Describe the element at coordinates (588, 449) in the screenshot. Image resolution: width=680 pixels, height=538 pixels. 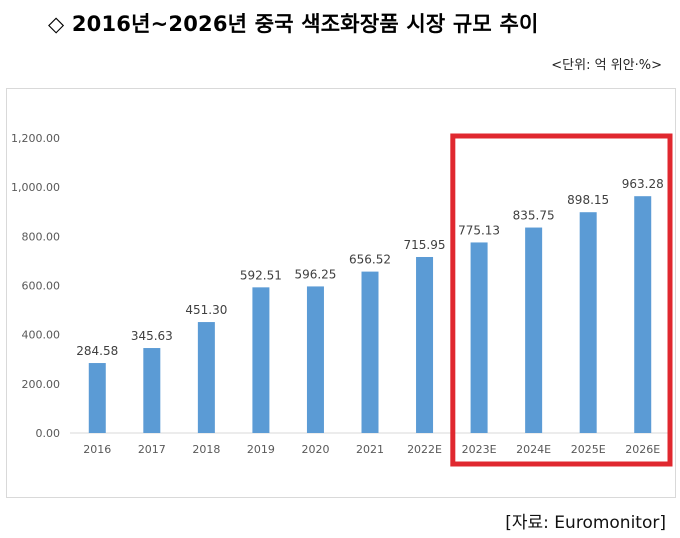
I see `x-tick-label: 2025E` at that location.